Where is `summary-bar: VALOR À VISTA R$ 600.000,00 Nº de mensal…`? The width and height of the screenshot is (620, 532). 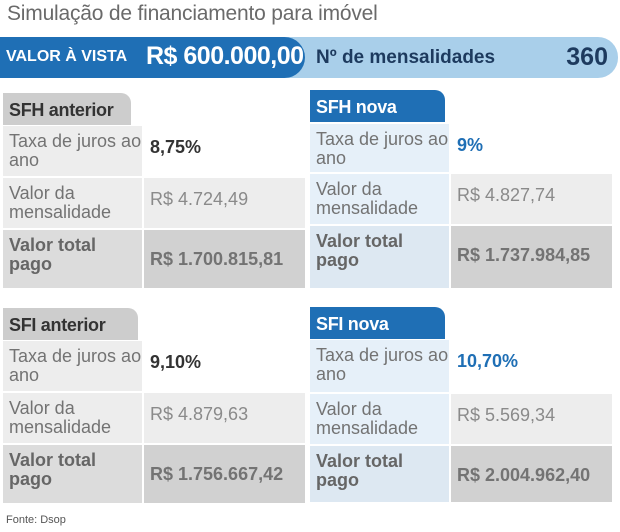
summary-bar: VALOR À VISTA R$ 600.000,00 Nº de mensal… is located at coordinates (310, 57).